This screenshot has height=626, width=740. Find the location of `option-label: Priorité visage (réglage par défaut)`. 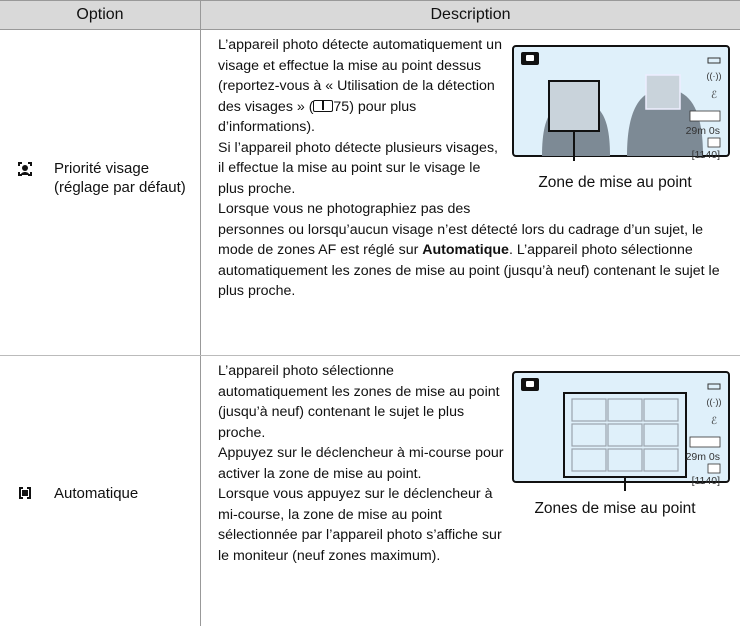

option-label: Priorité visage (réglage par défaut) is located at coordinates (120, 178).